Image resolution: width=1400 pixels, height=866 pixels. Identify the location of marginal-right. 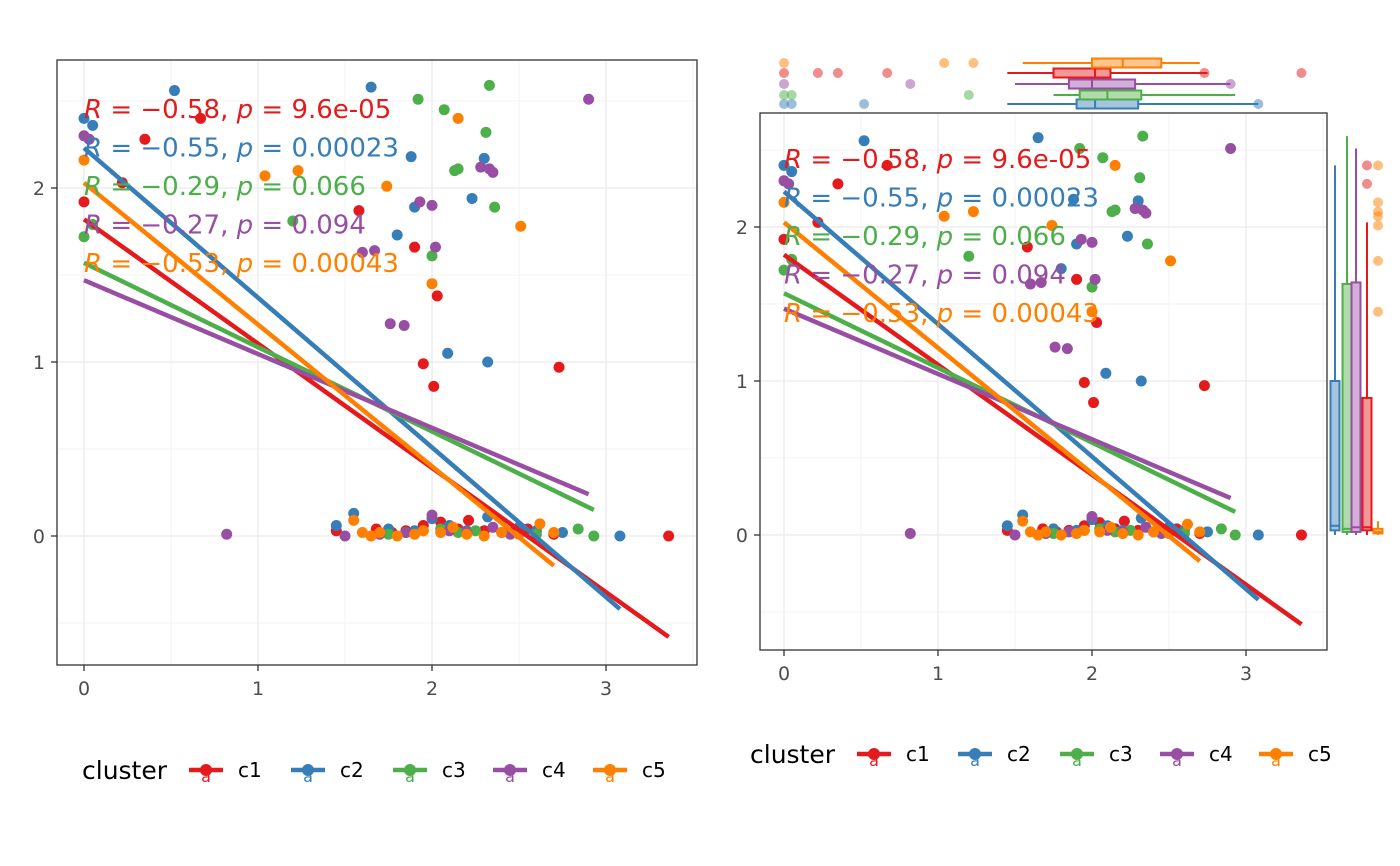
(1356, 335).